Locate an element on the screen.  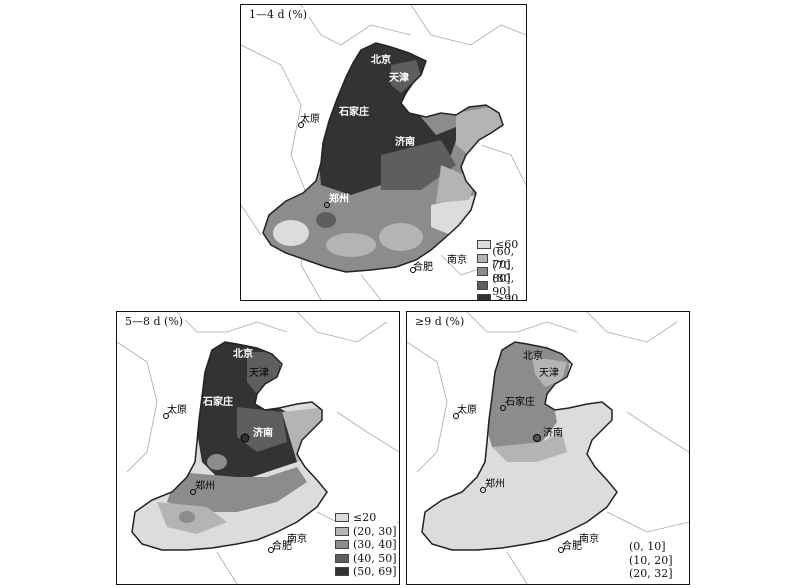
cities-1: 北京 天津 石家庄 太原 济南 郑州 南京 合肥 is located at coordinates (382, 163).